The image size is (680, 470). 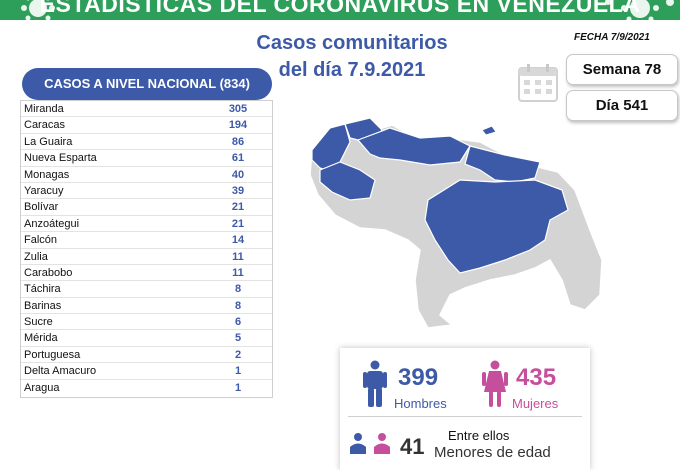 I want to click on title-line-1: Casos comunitarios, so click(x=352, y=43).